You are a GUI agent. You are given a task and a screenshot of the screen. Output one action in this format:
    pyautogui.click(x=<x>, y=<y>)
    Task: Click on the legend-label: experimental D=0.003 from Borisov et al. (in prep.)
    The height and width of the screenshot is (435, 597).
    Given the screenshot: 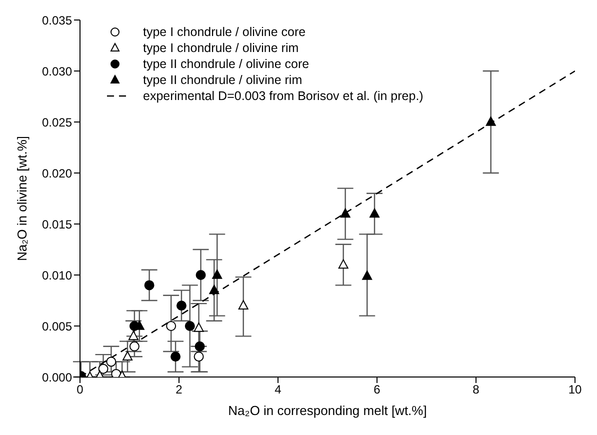 What is the action you would take?
    pyautogui.click(x=283, y=96)
    